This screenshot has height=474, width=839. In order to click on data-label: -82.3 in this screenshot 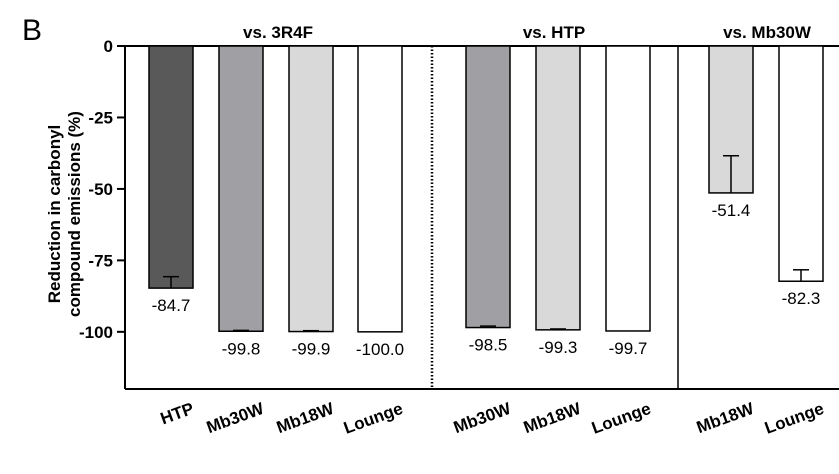, I will do `click(801, 298)`.